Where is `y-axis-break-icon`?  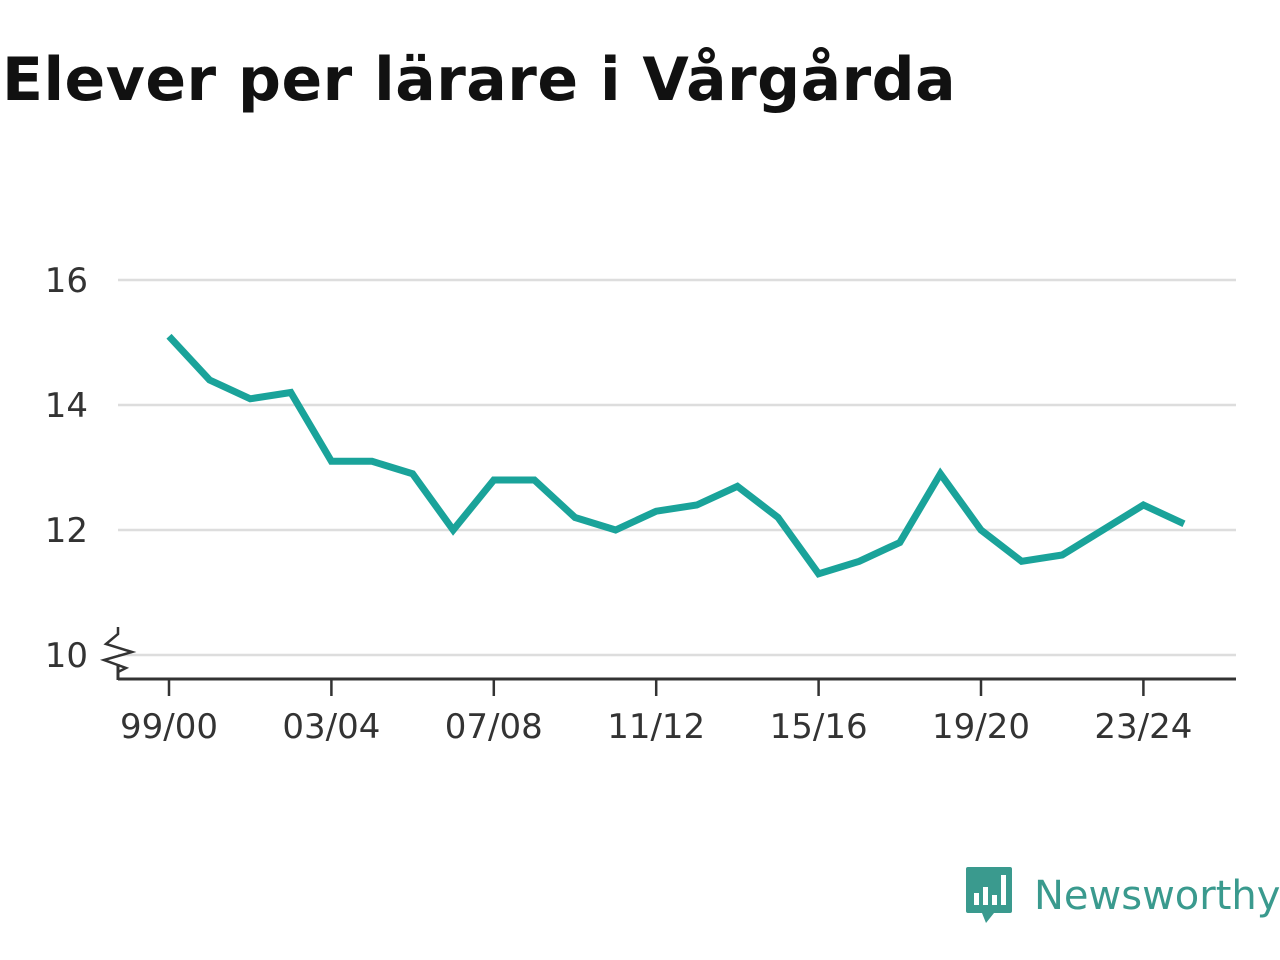 y-axis-break-icon is located at coordinates (118, 650).